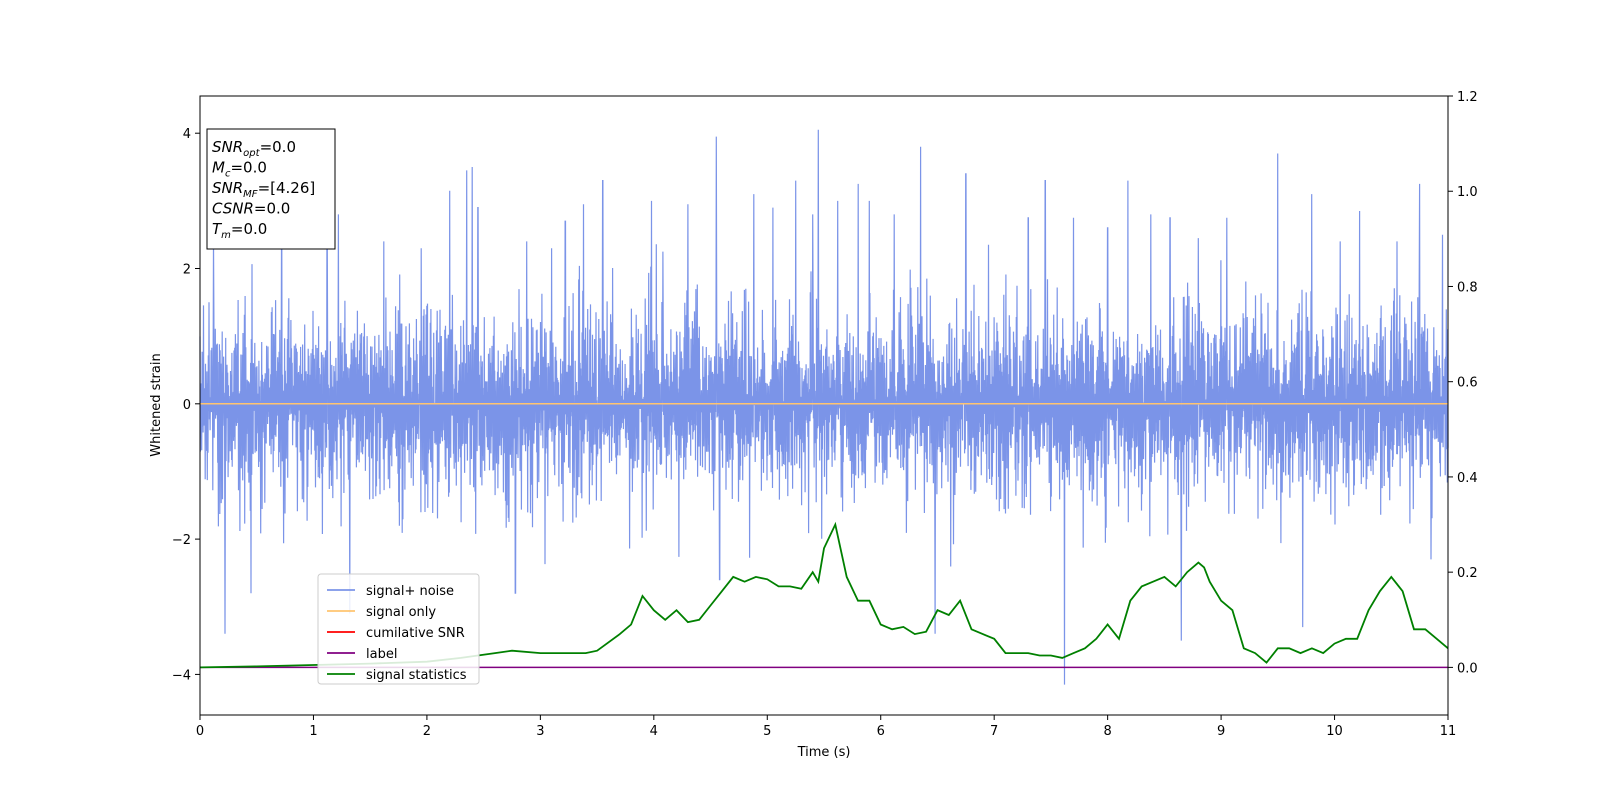 Image resolution: width=1600 pixels, height=800 pixels. I want to click on y2-tick-label: 0.4, so click(1467, 478).